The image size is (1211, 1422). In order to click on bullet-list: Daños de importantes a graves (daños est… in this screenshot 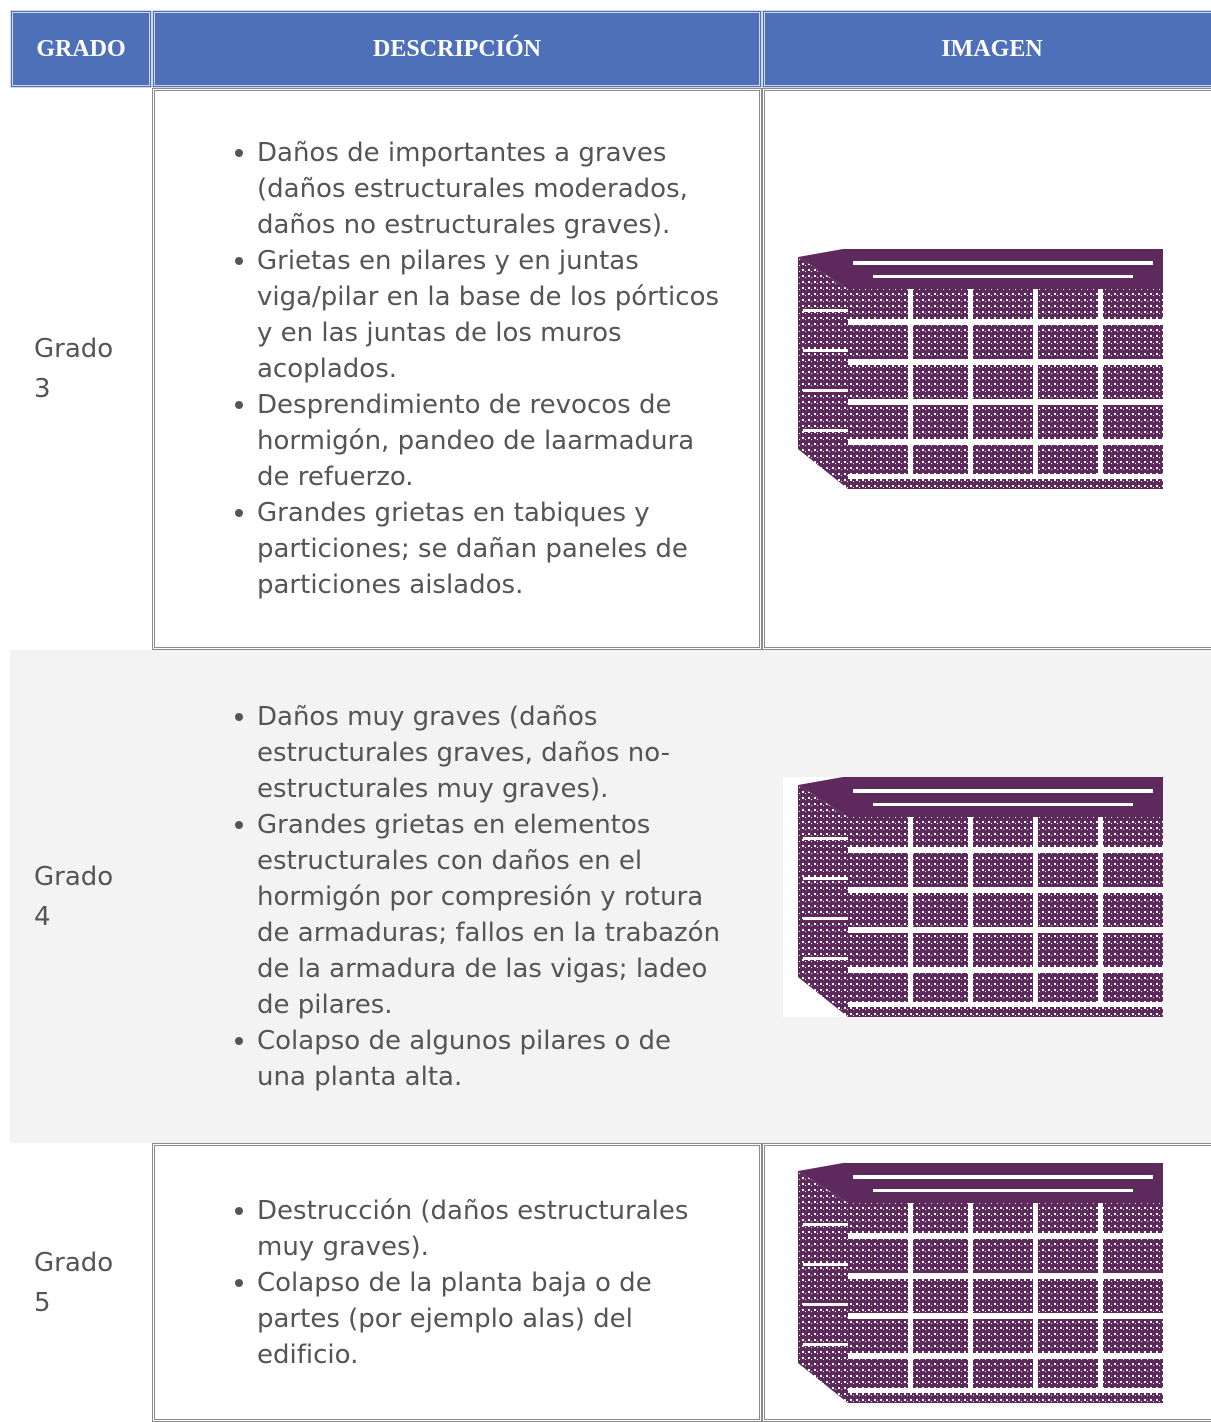, I will do `click(481, 369)`.